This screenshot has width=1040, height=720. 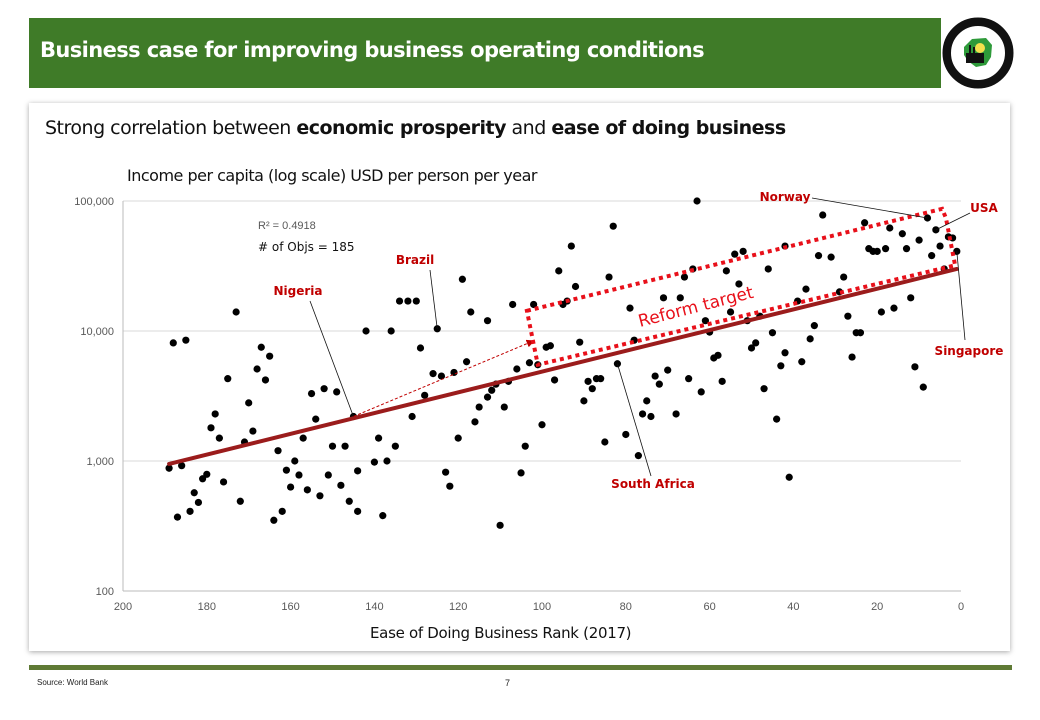 I want to click on subtitle-emphasis-prosperity: economic prosperity, so click(x=401, y=128).